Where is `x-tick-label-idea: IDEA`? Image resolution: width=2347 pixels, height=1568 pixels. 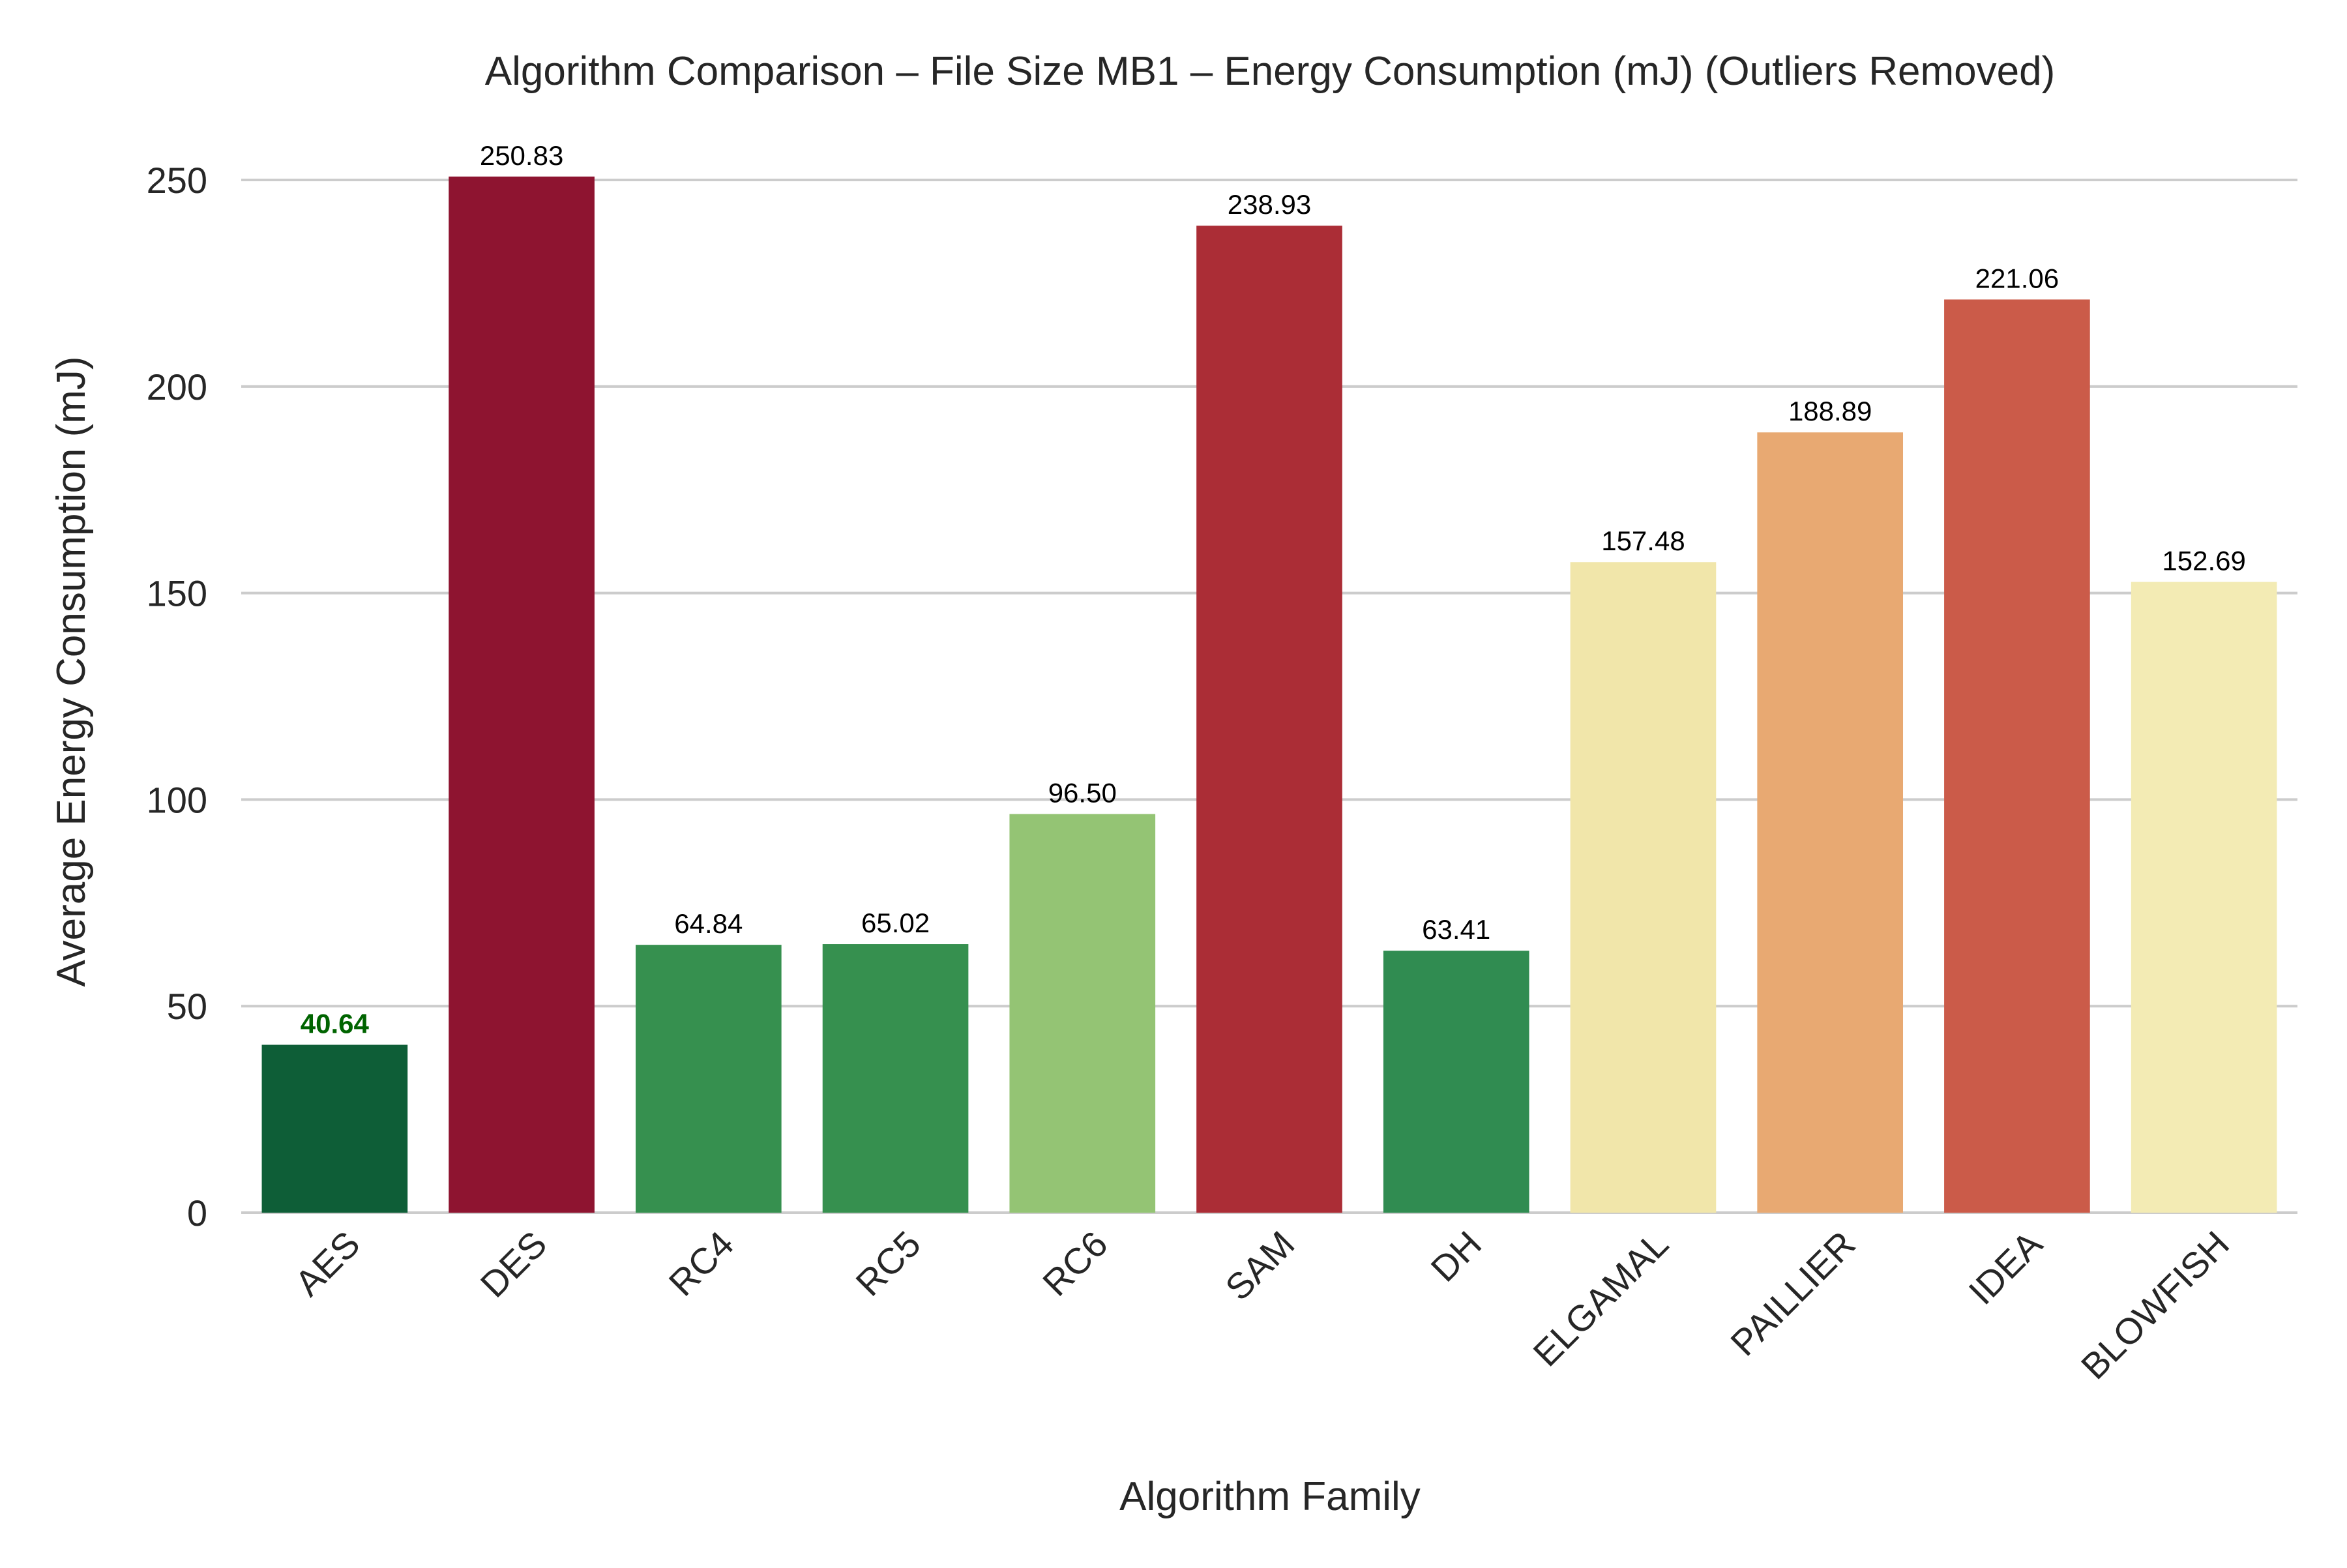 x-tick-label-idea: IDEA is located at coordinates (2005, 1267).